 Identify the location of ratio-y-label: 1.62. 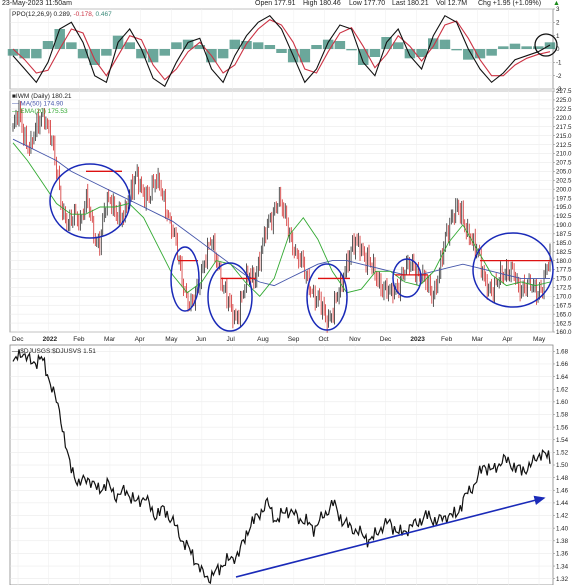
(562, 389).